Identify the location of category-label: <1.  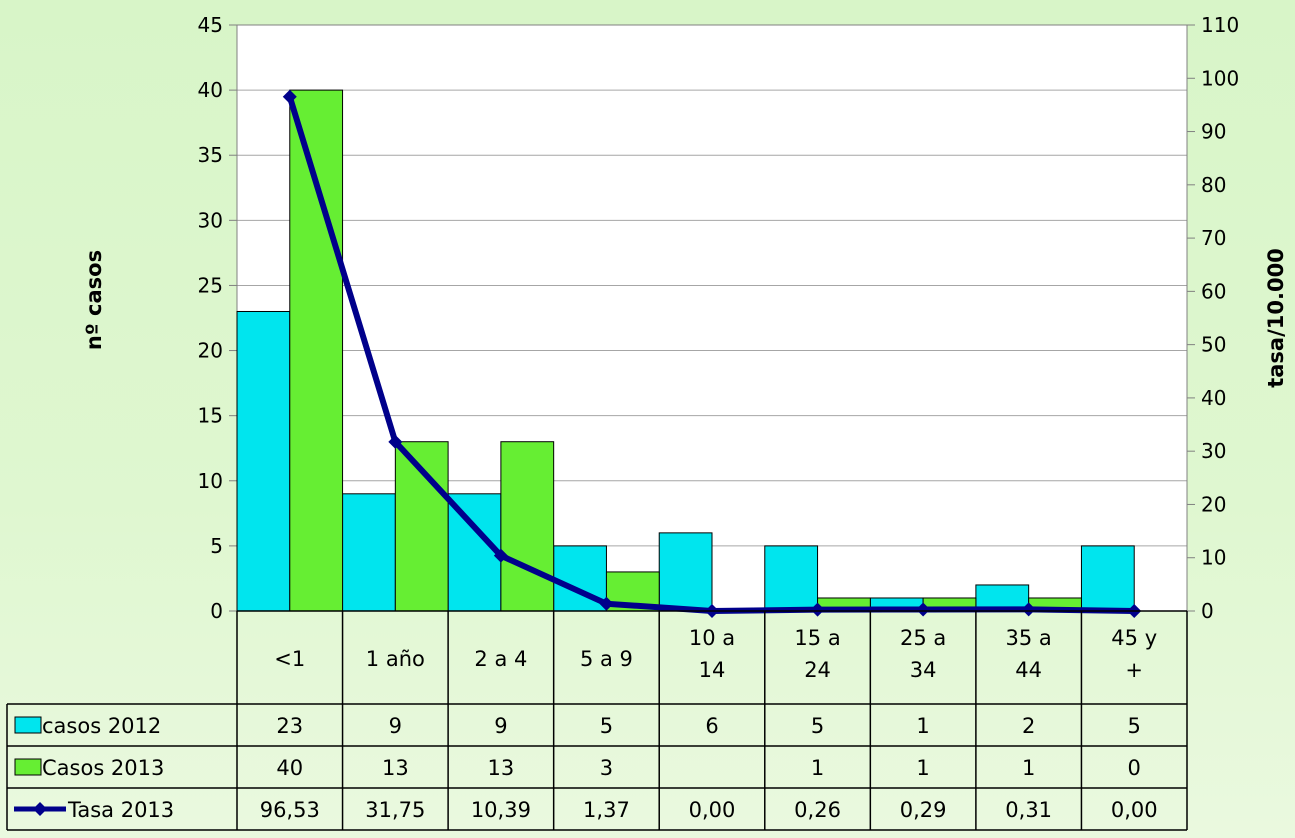
(289, 659).